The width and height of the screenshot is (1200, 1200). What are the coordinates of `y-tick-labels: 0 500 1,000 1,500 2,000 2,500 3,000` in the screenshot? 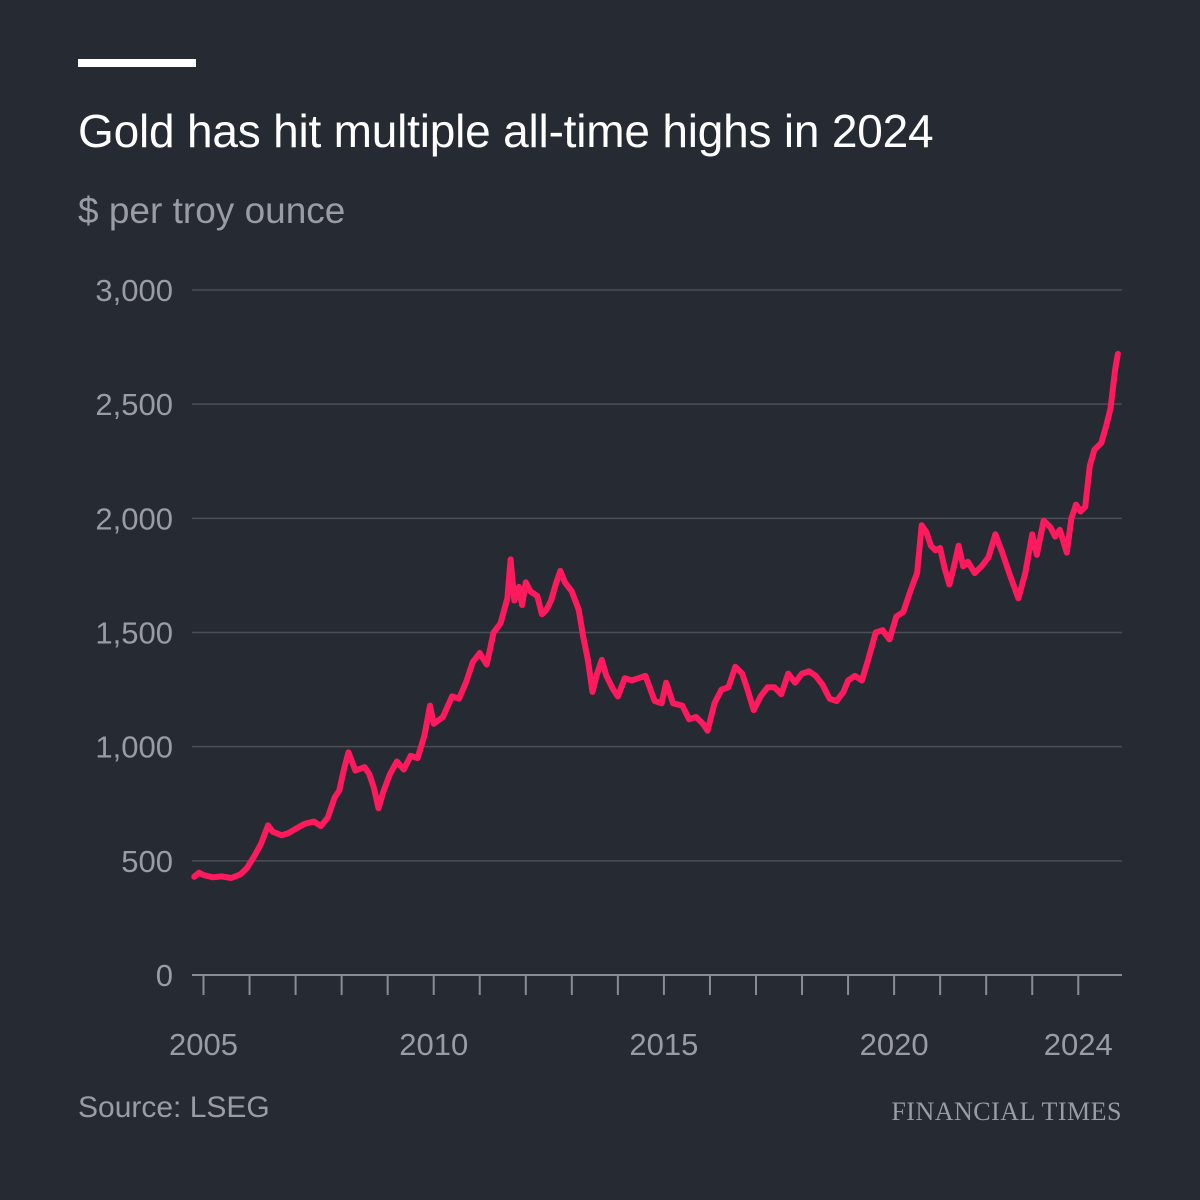 It's located at (134, 633).